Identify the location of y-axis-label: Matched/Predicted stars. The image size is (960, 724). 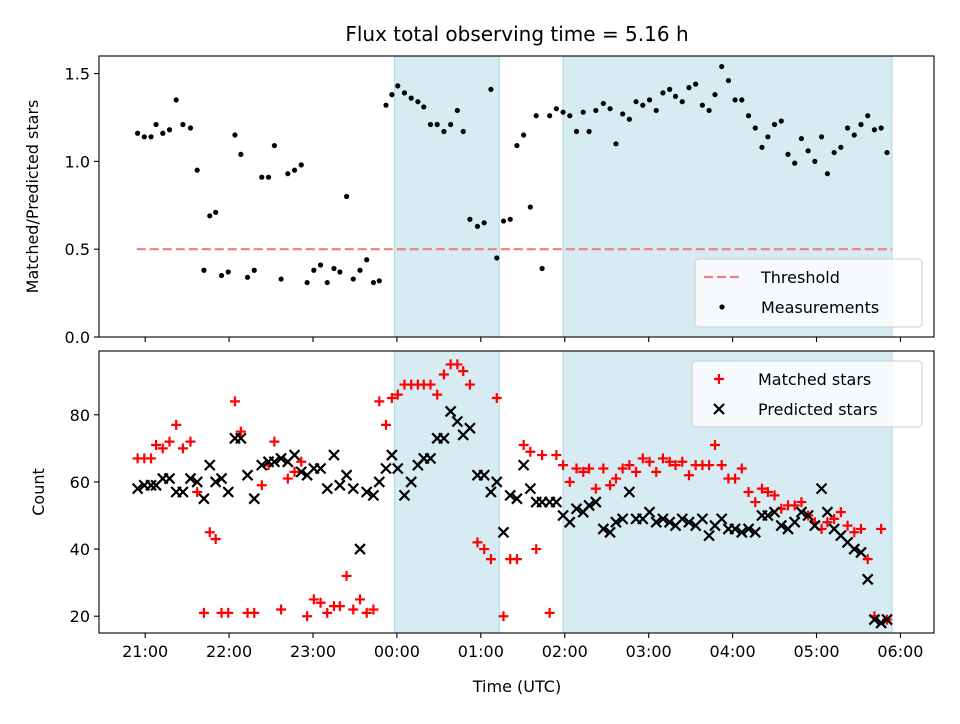
(32, 197).